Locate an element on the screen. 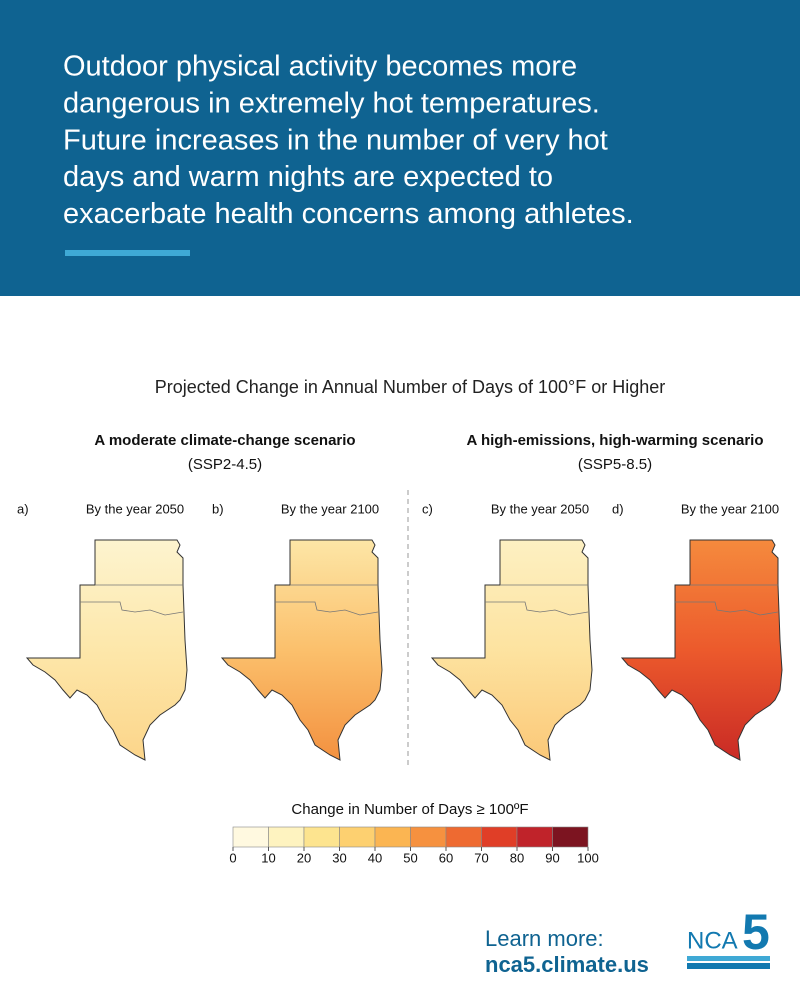 The image size is (800, 1005). legend-tick-label: 90 is located at coordinates (552, 857).